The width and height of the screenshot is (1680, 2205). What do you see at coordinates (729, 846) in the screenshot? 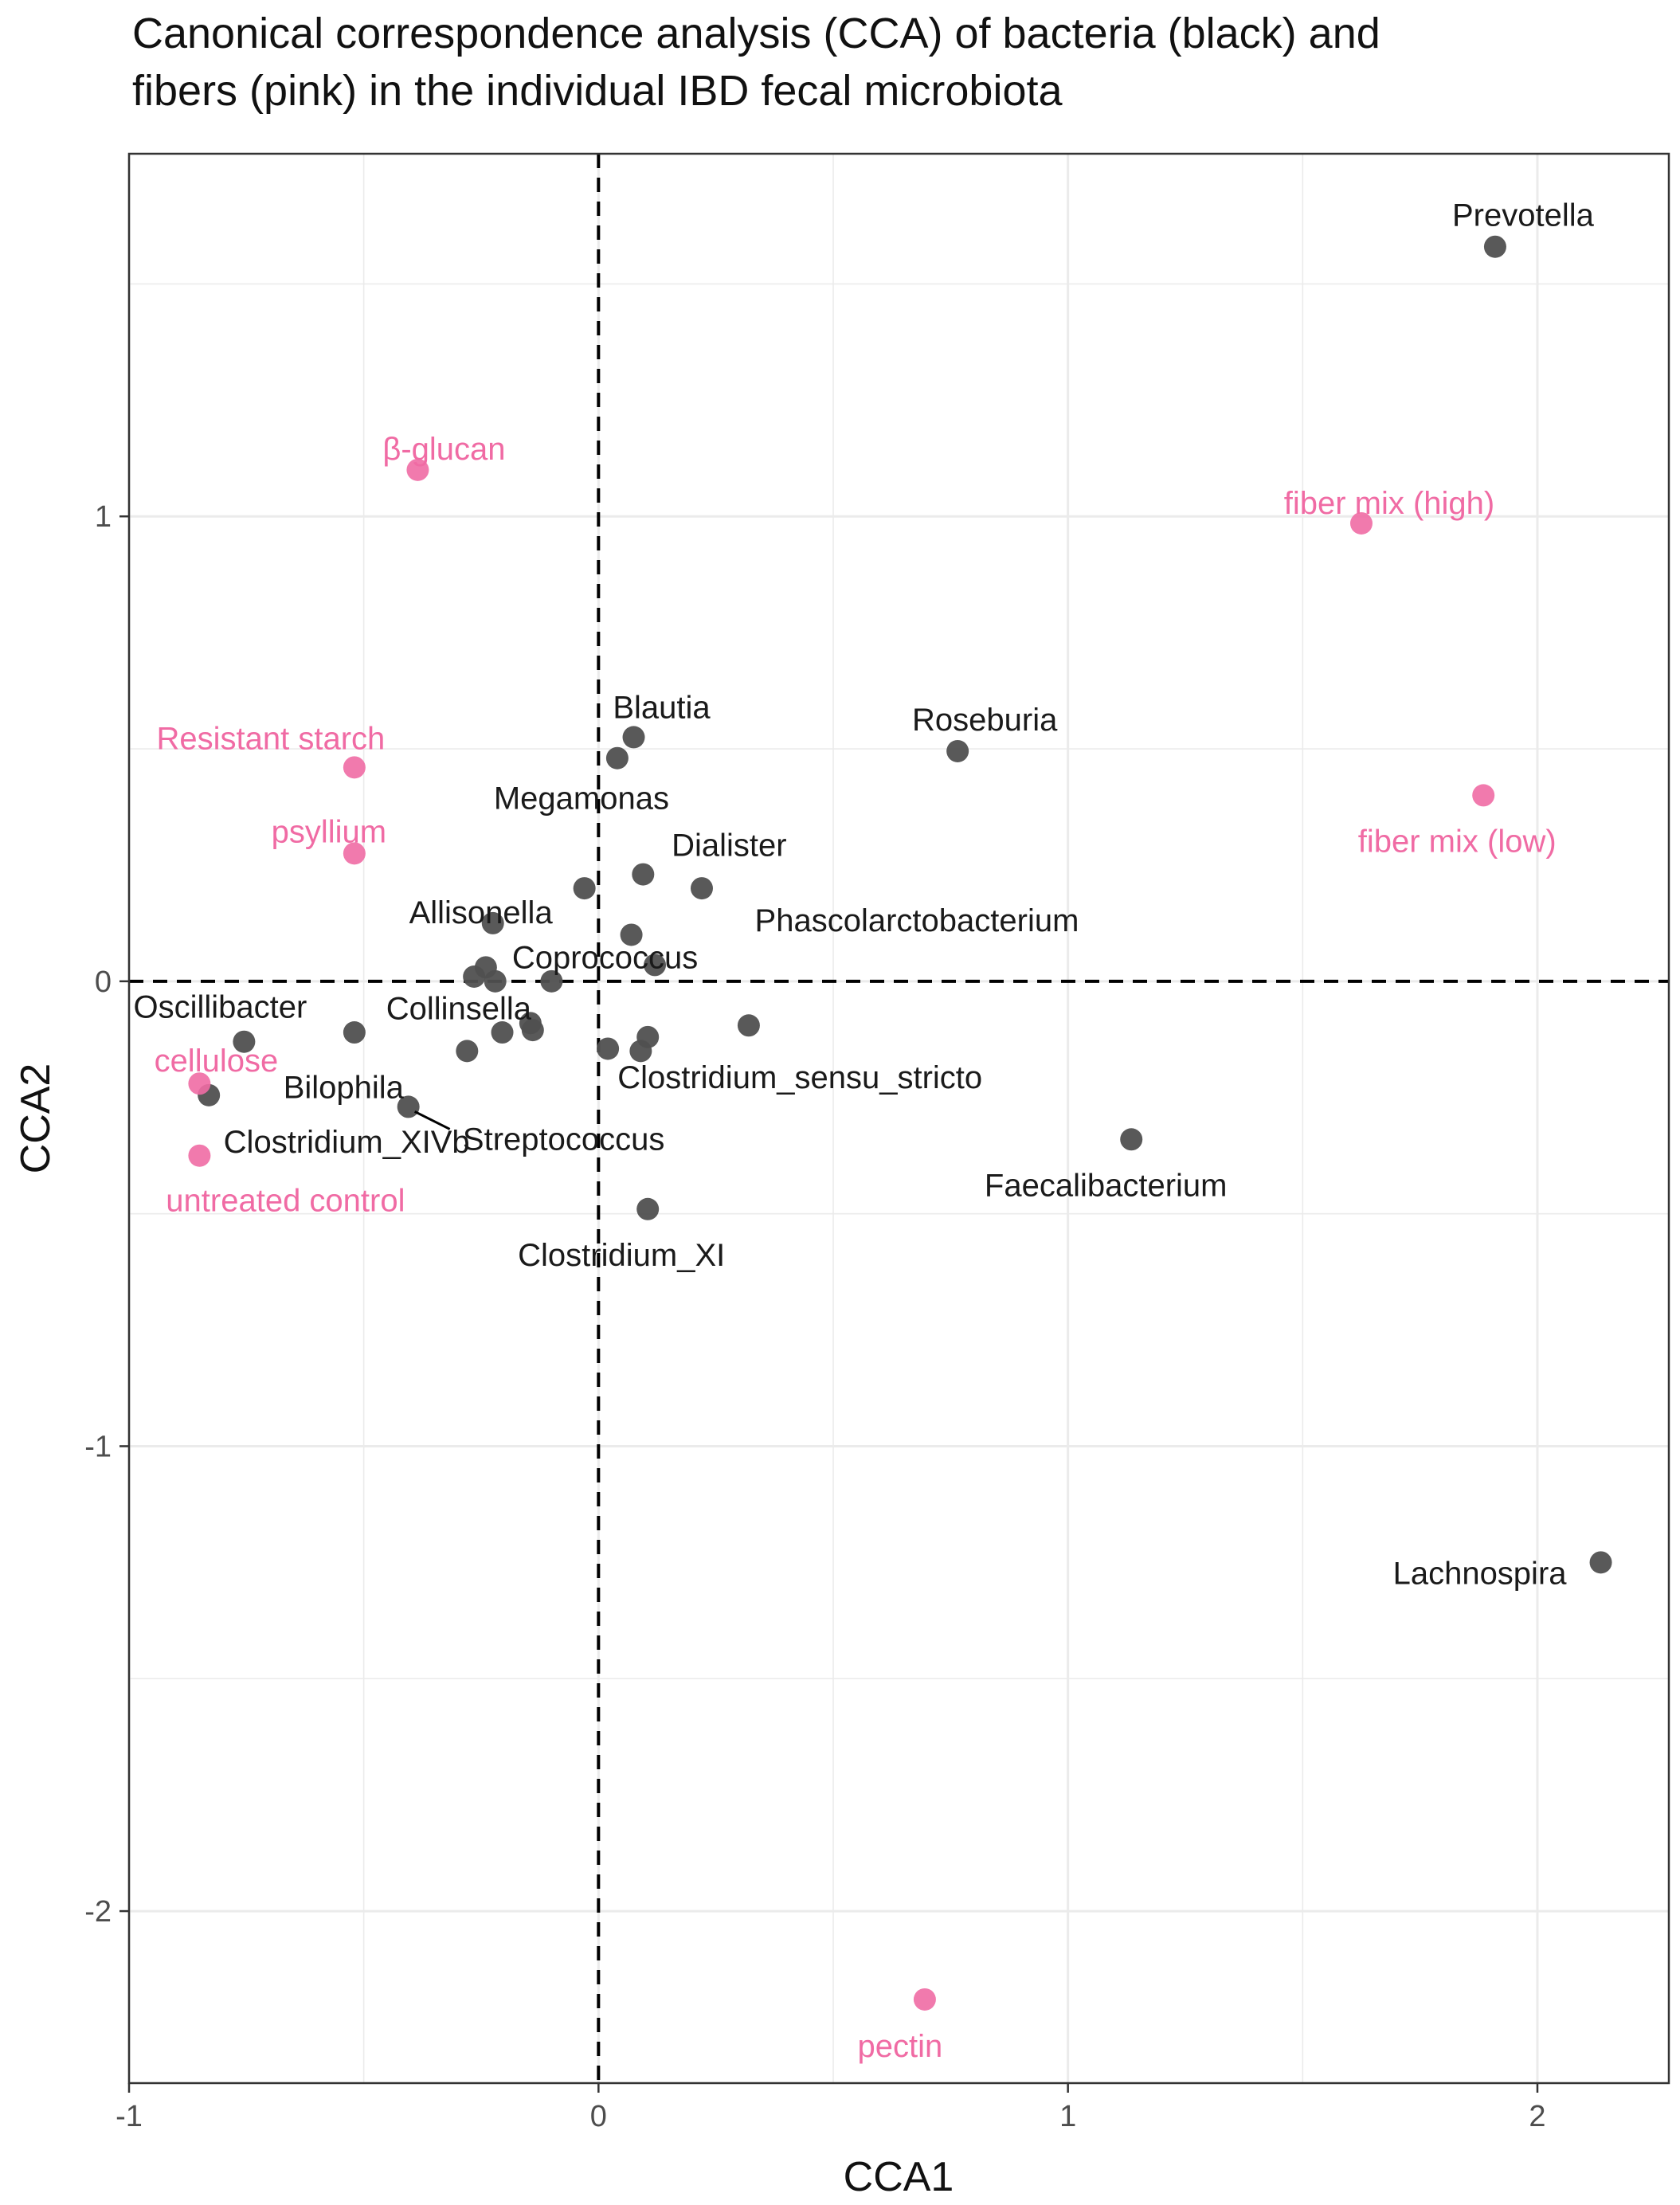
I see `bacteria-label-dialister: Dialister` at bounding box center [729, 846].